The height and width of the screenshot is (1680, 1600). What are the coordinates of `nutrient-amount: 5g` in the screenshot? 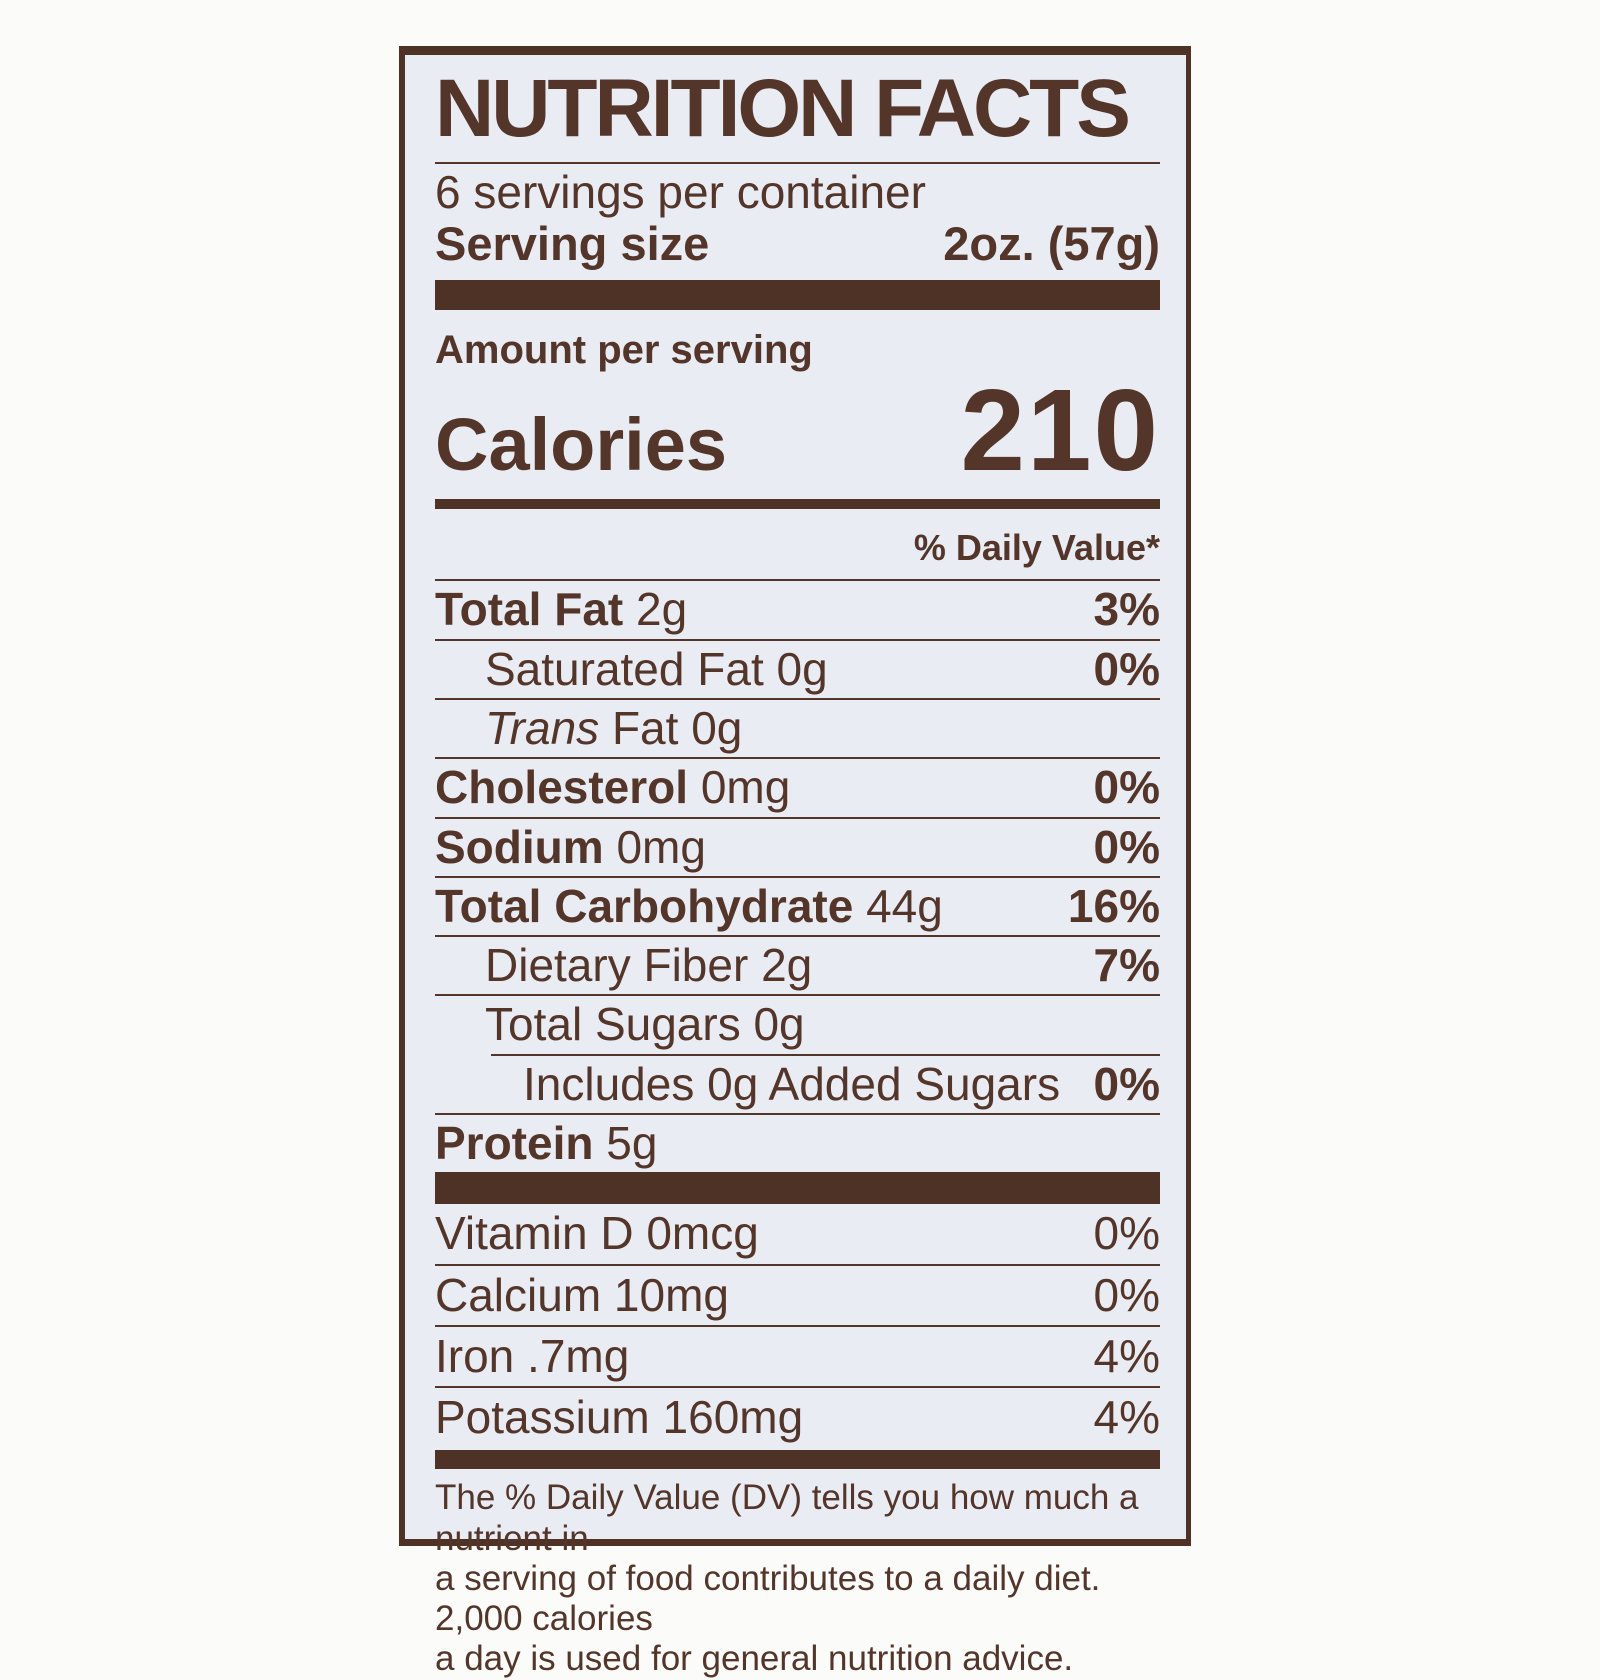 It's located at (625, 1142).